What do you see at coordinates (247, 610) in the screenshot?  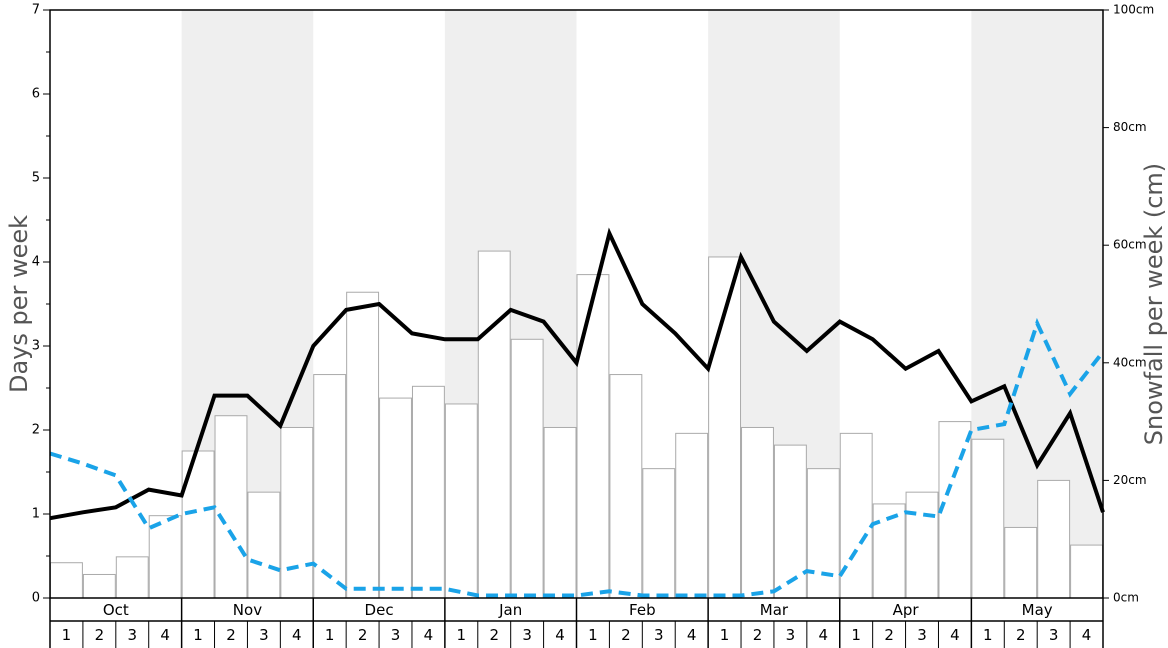 I see `month-label: Nov` at bounding box center [247, 610].